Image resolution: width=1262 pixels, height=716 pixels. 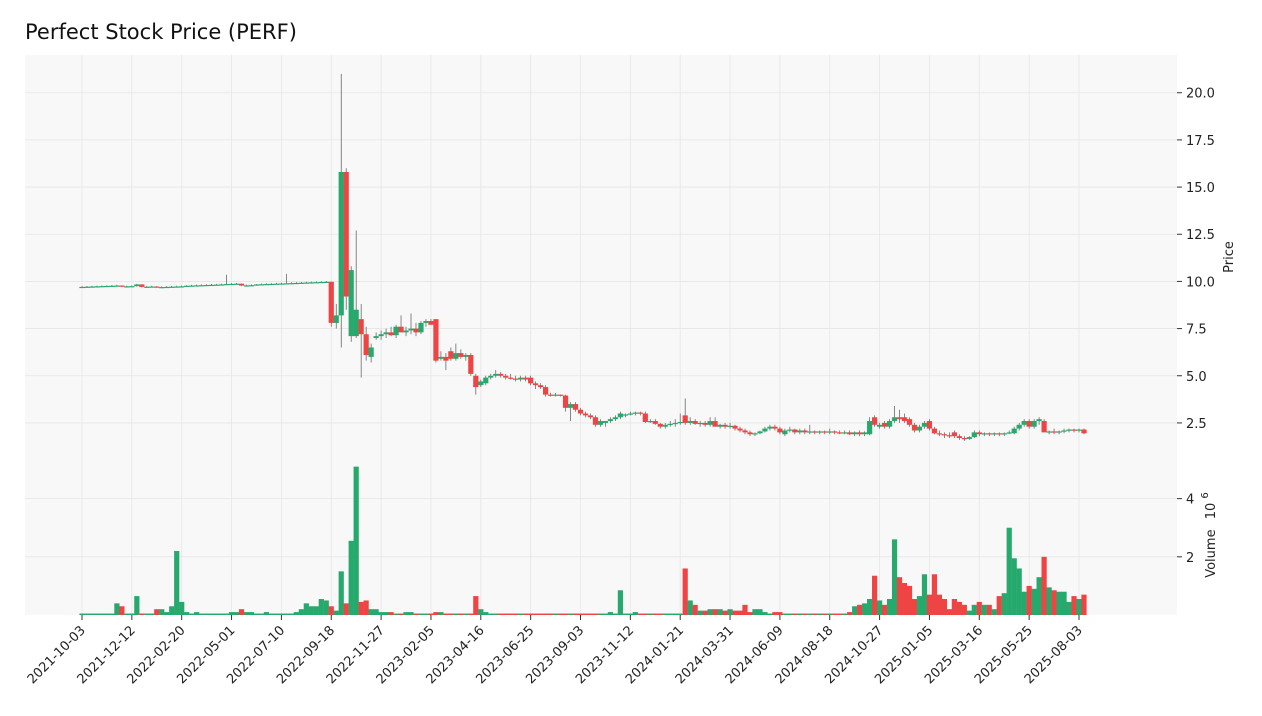 What do you see at coordinates (1209, 535) in the screenshot?
I see `svg-text: Volume 10 6` at bounding box center [1209, 535].